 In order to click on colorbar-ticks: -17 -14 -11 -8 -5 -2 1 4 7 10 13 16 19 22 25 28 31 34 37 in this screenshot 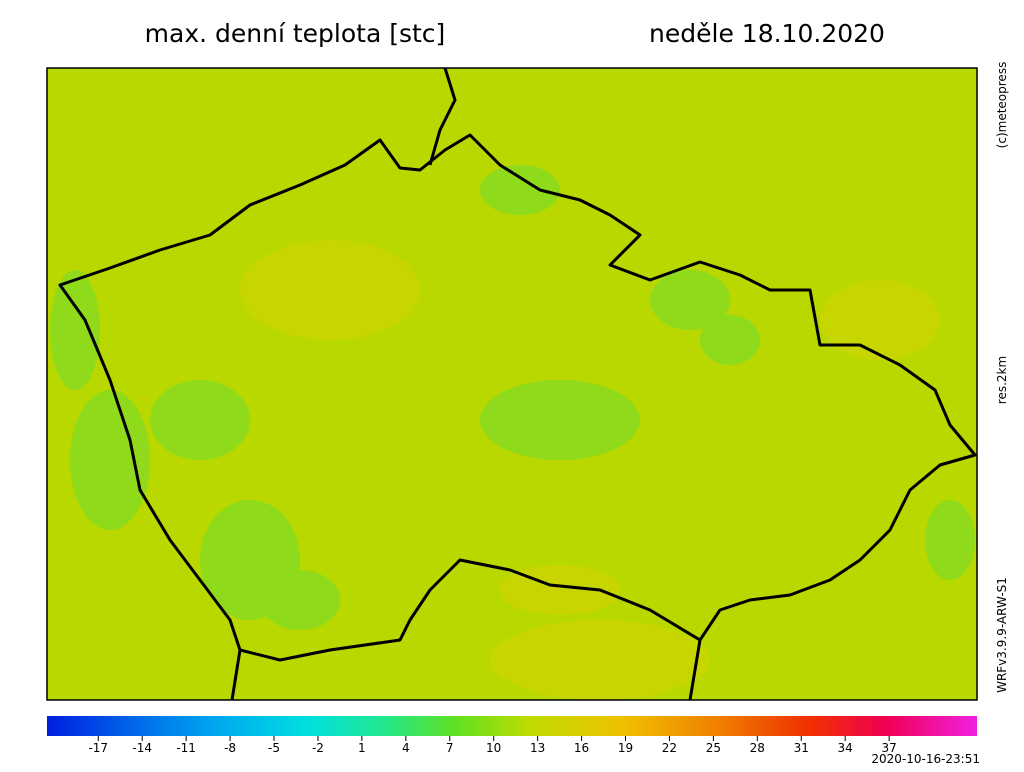, I will do `click(492, 745)`.